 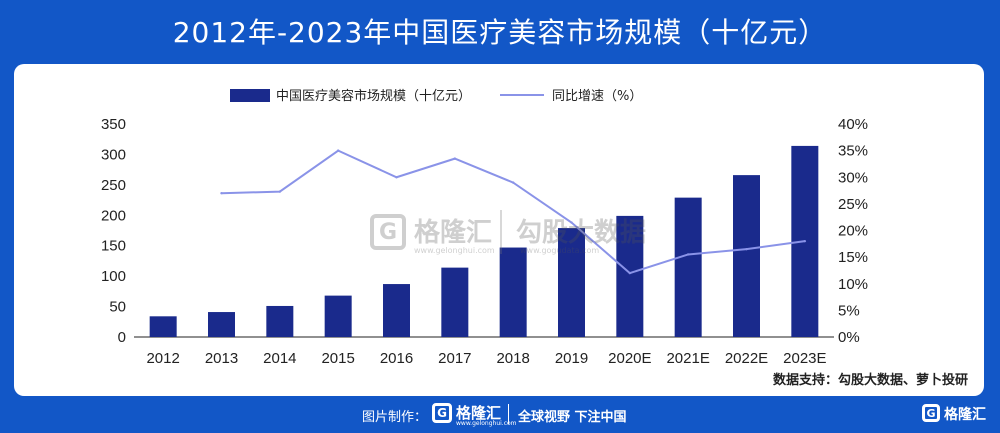 I want to click on y-left-tick-label: 300, so click(x=113, y=154).